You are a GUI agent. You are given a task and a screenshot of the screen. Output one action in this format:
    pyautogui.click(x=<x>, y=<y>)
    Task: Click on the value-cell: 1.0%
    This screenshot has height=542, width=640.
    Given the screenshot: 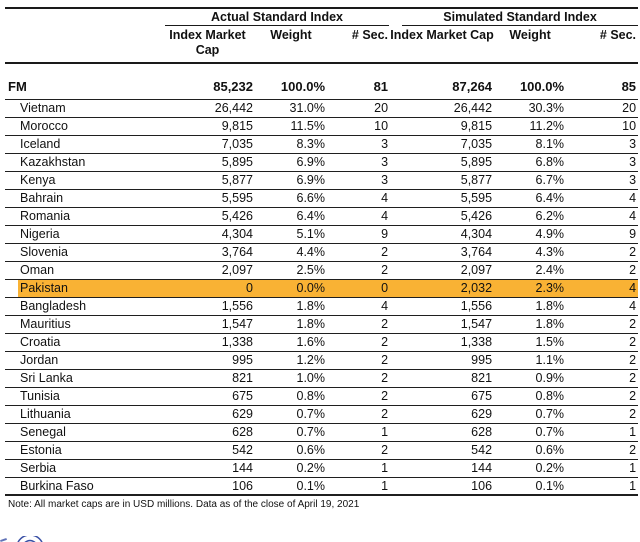 What is the action you would take?
    pyautogui.click(x=291, y=378)
    